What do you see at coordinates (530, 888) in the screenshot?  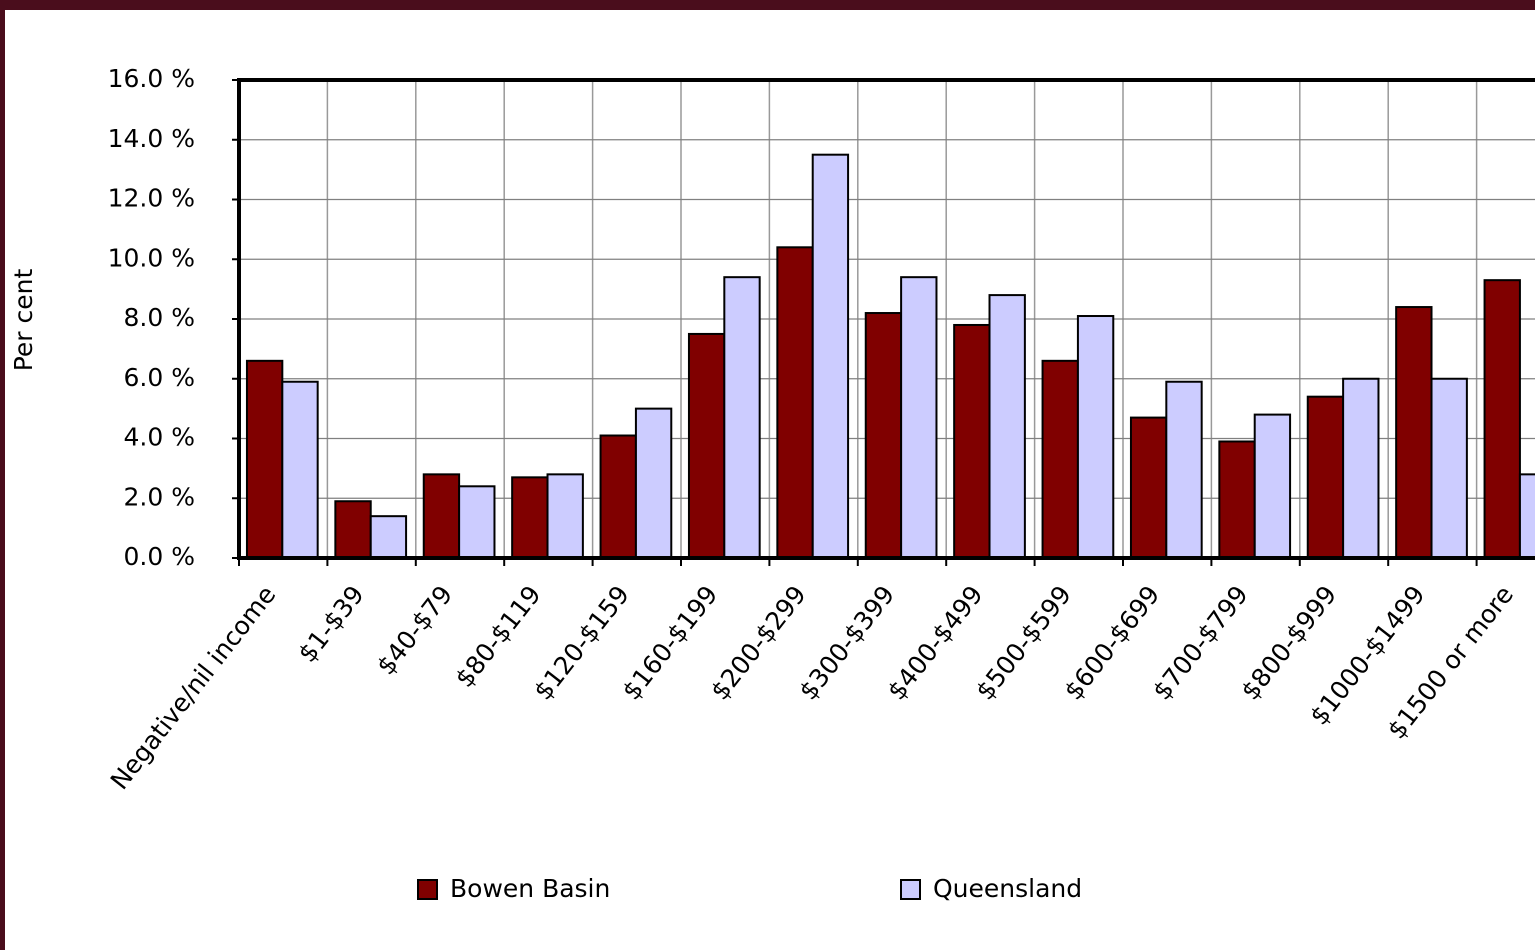 I see `legend-label: Bowen Basin` at bounding box center [530, 888].